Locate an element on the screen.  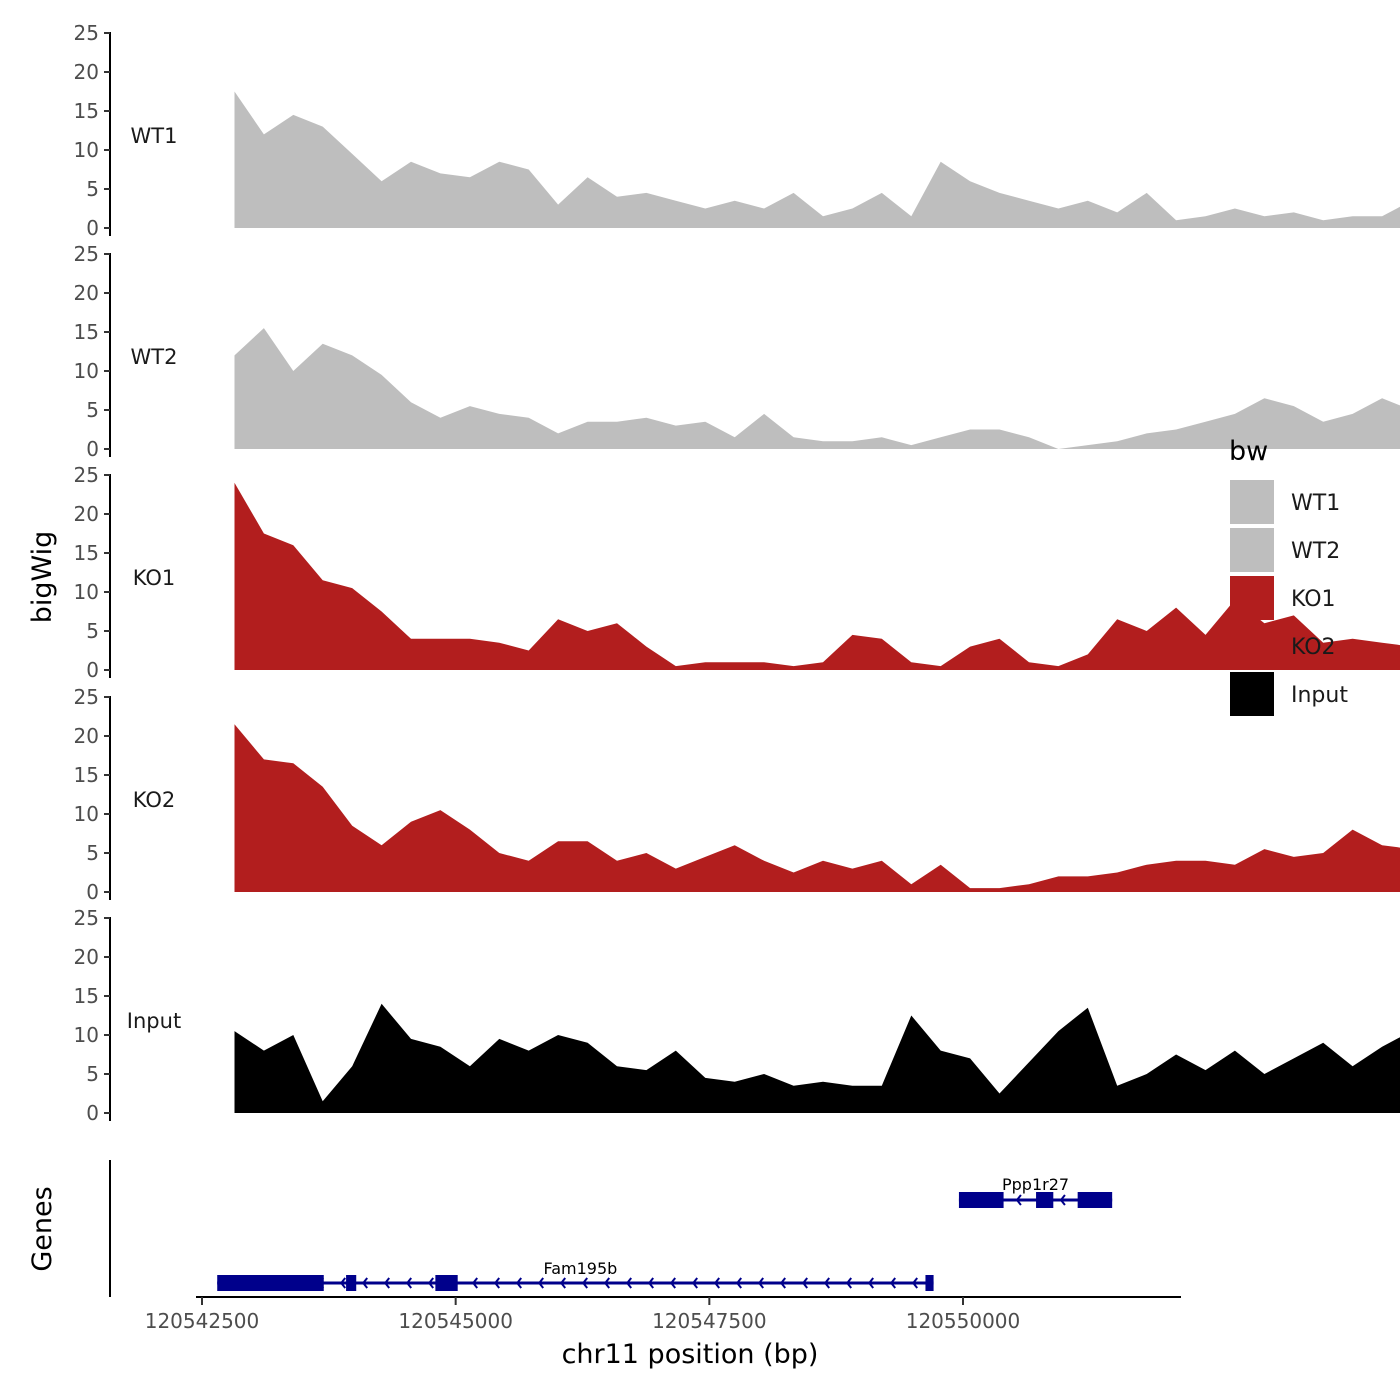
legend-label: WT1 is located at coordinates (1315, 503).